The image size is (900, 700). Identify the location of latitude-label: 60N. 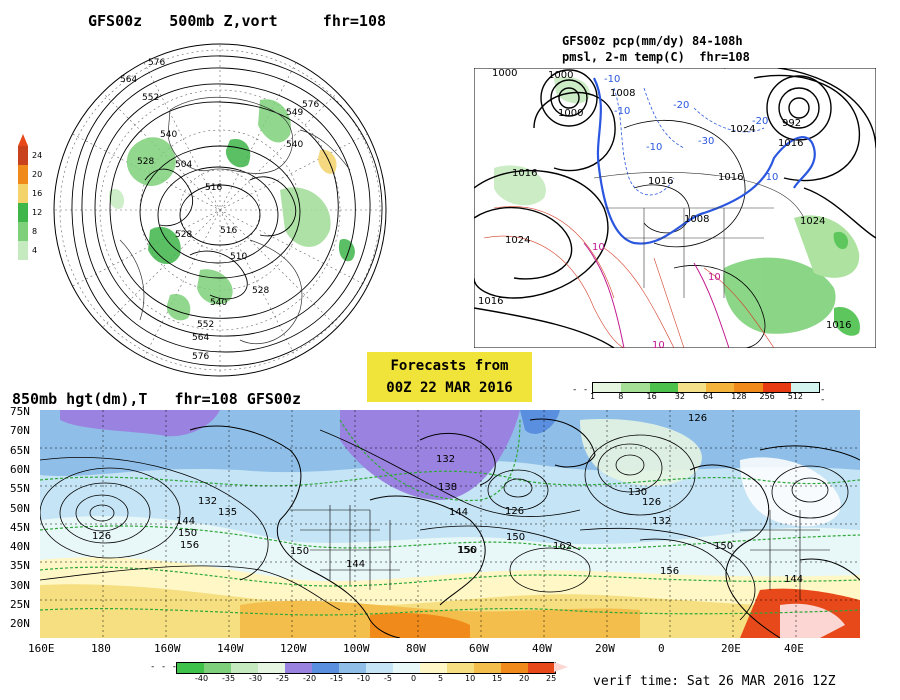
(20, 469).